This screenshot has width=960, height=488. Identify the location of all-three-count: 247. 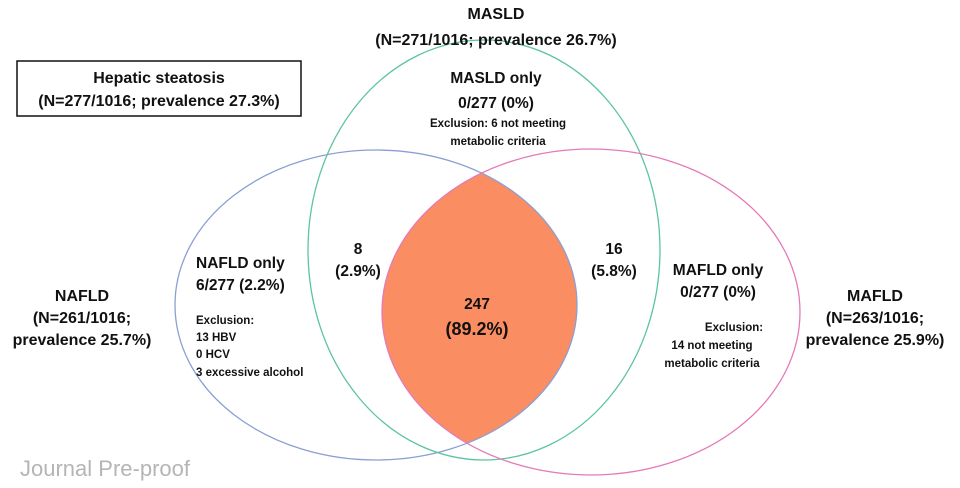
(477, 304).